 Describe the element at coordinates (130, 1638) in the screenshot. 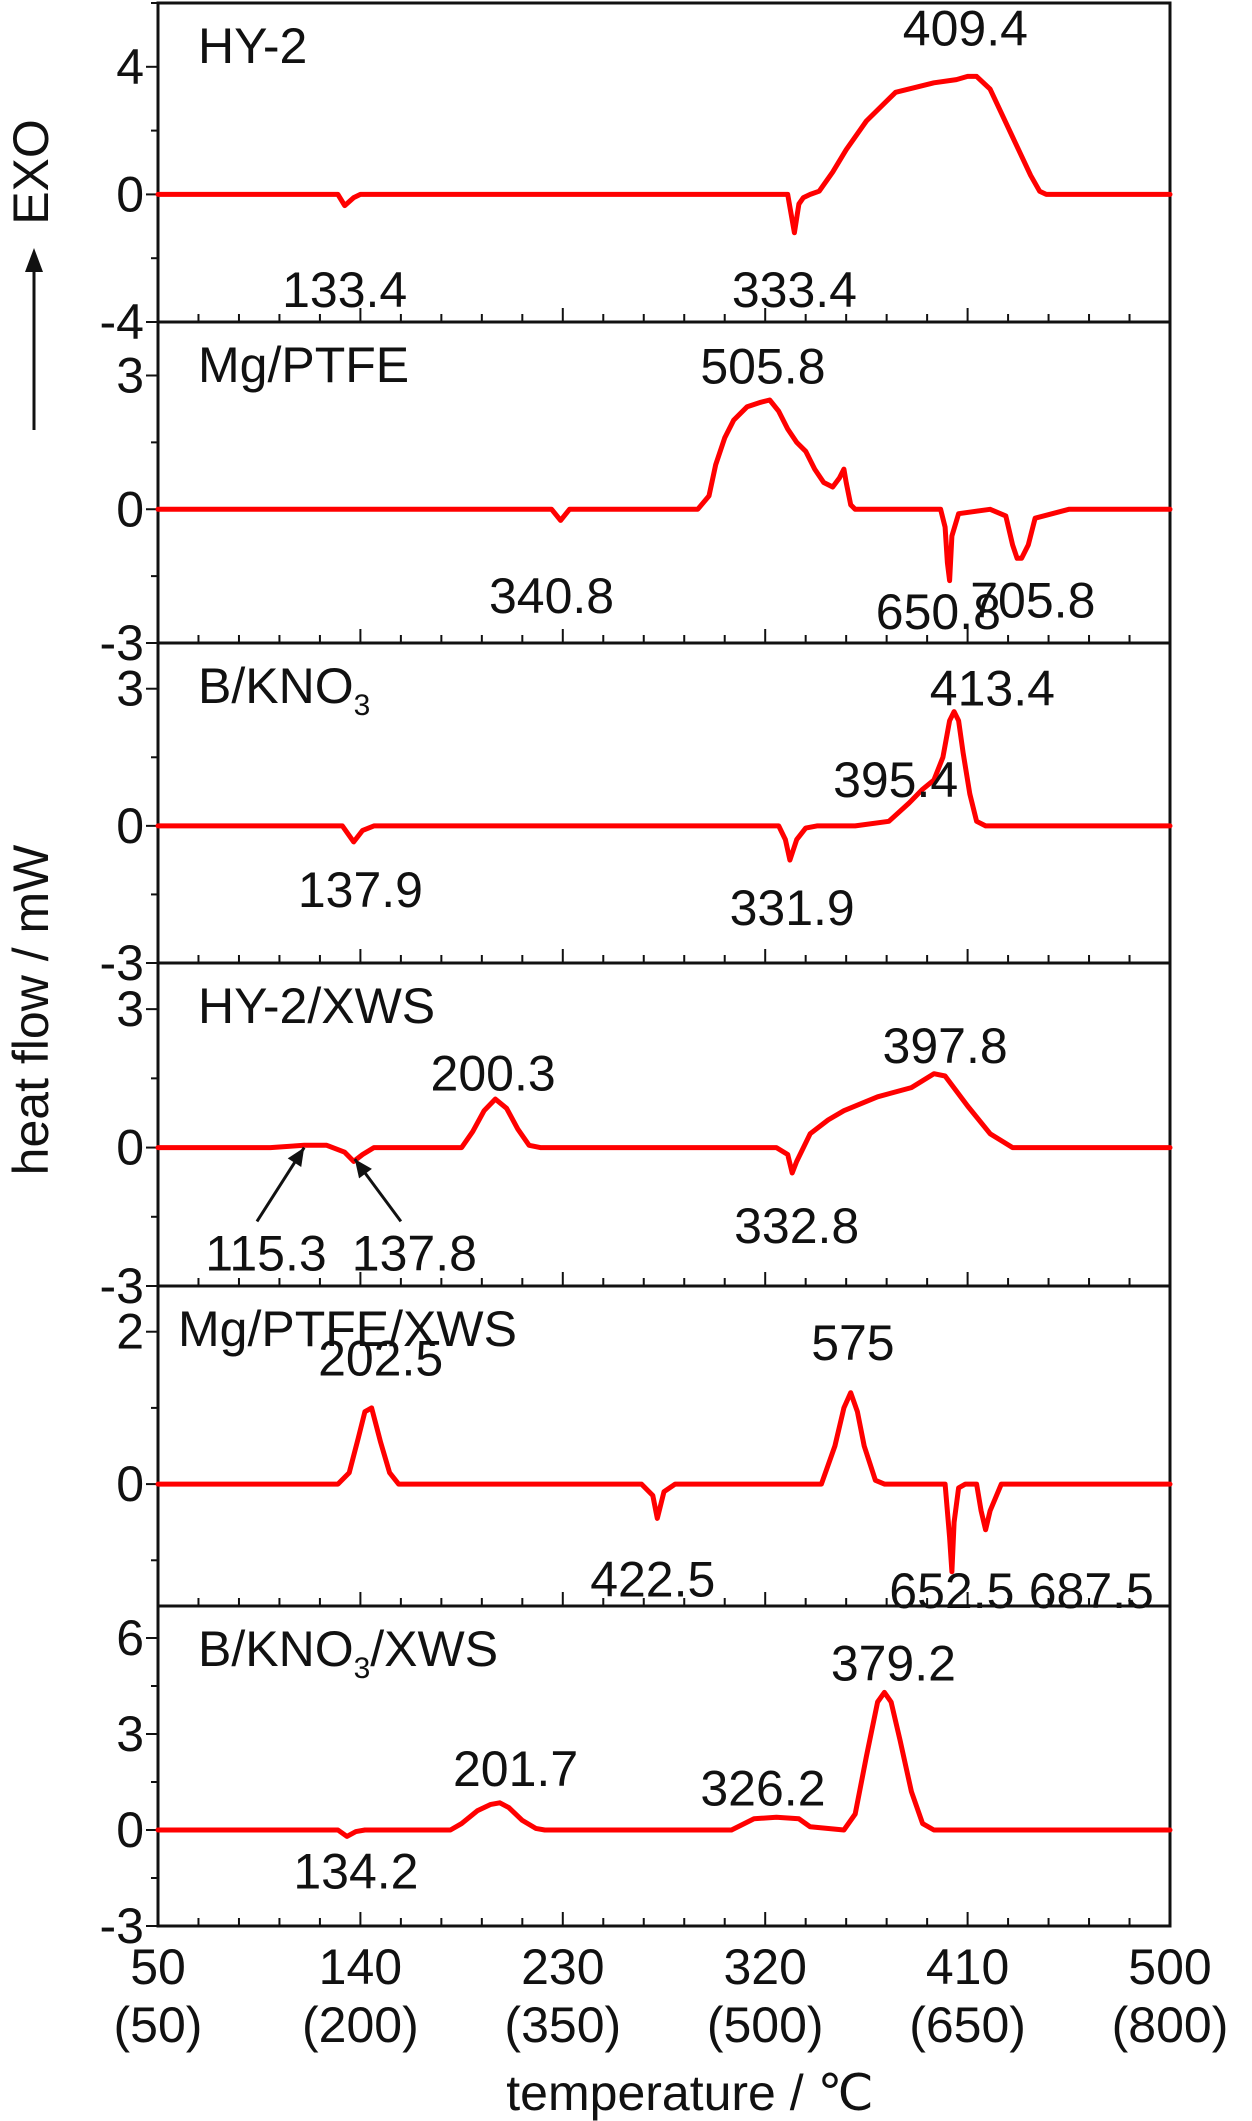

I see `y-tick-label: 6` at that location.